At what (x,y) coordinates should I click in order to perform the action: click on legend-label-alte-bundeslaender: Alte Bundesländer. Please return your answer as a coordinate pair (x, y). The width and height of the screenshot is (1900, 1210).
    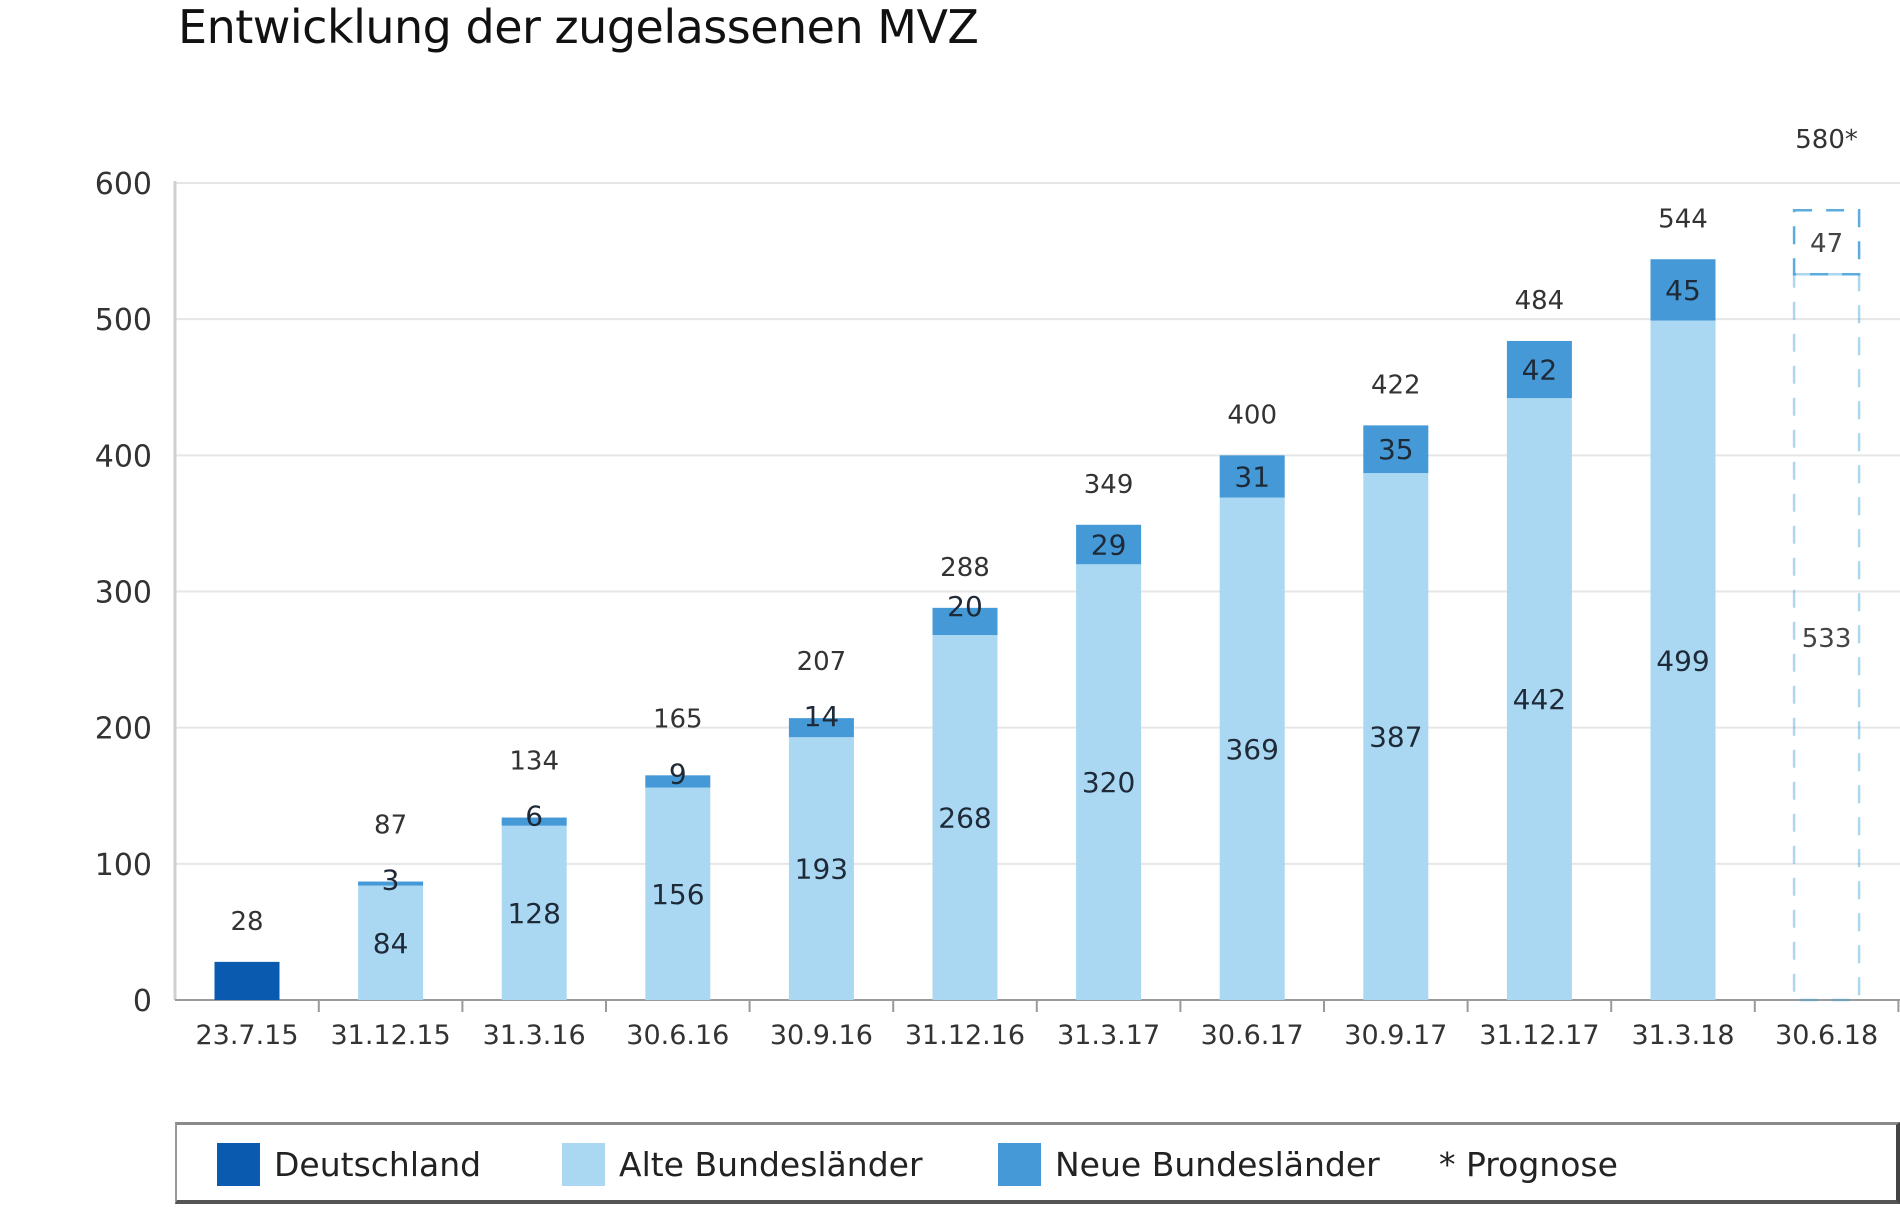
    Looking at the image, I should click on (771, 1164).